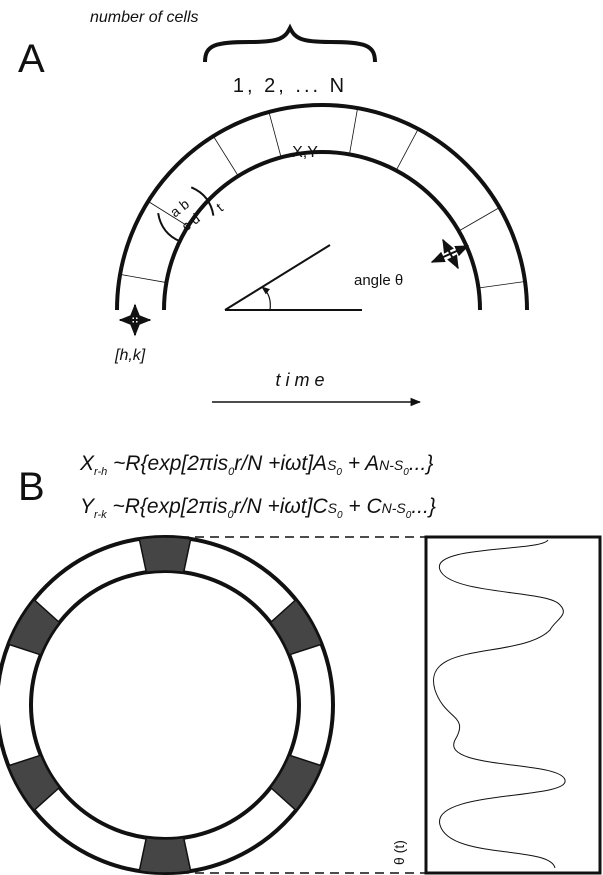 This screenshot has height=875, width=603. What do you see at coordinates (100, 472) in the screenshot?
I see `eq-part: r-h` at bounding box center [100, 472].